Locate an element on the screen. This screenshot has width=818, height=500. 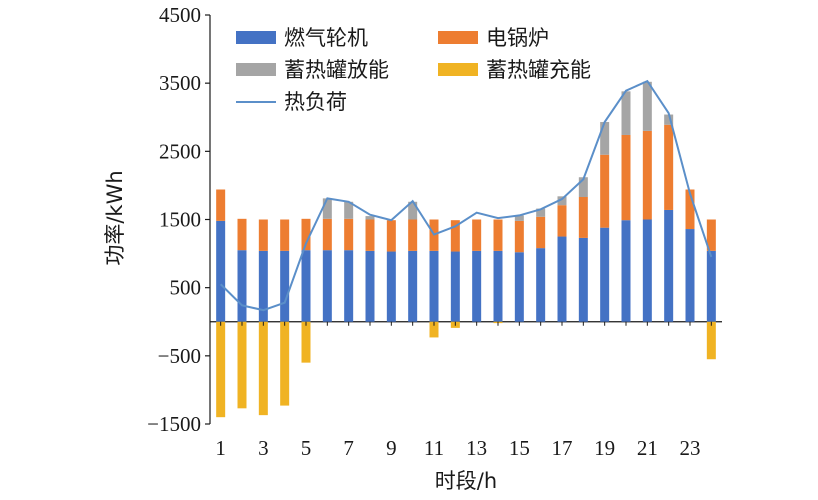
bar-燃气轮机-4 is located at coordinates (285, 286).